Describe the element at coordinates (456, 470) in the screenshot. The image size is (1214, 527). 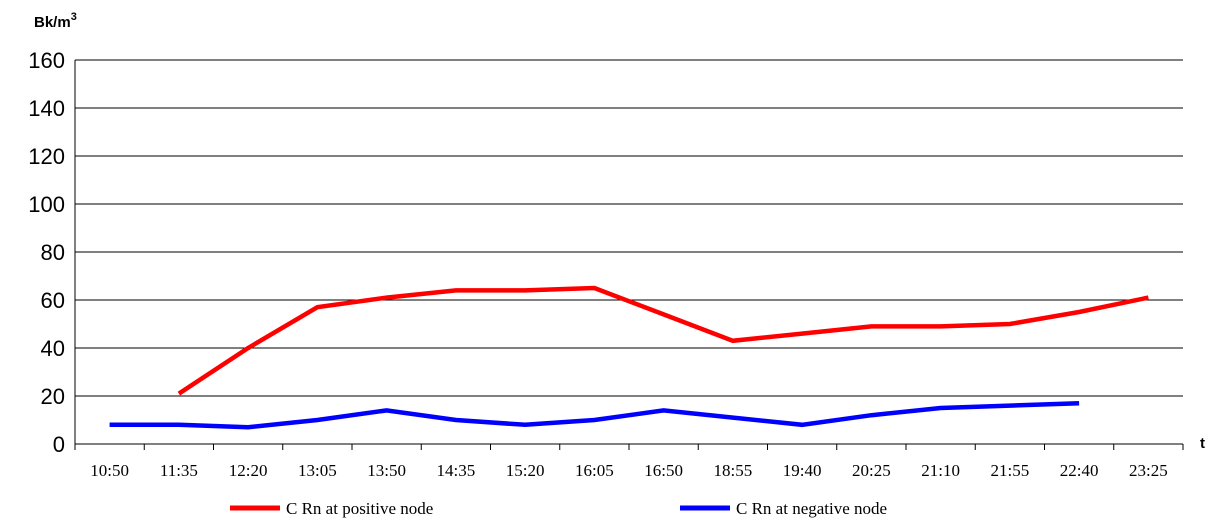
I see `x-tick-label-5: 14:35` at that location.